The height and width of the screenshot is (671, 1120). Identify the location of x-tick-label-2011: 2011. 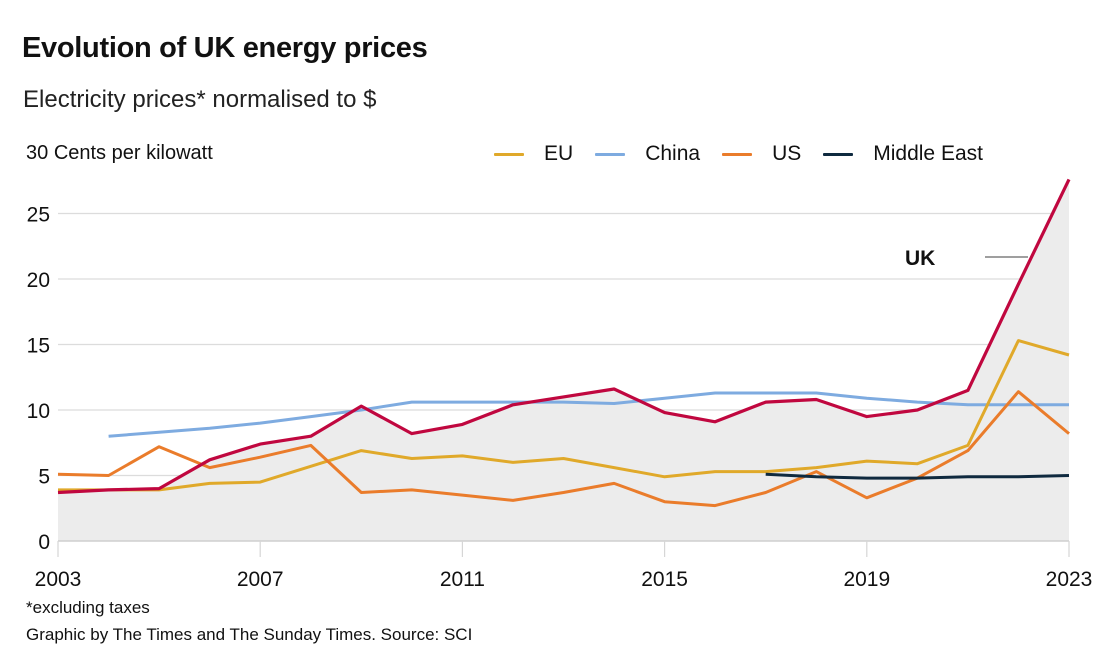
(462, 579).